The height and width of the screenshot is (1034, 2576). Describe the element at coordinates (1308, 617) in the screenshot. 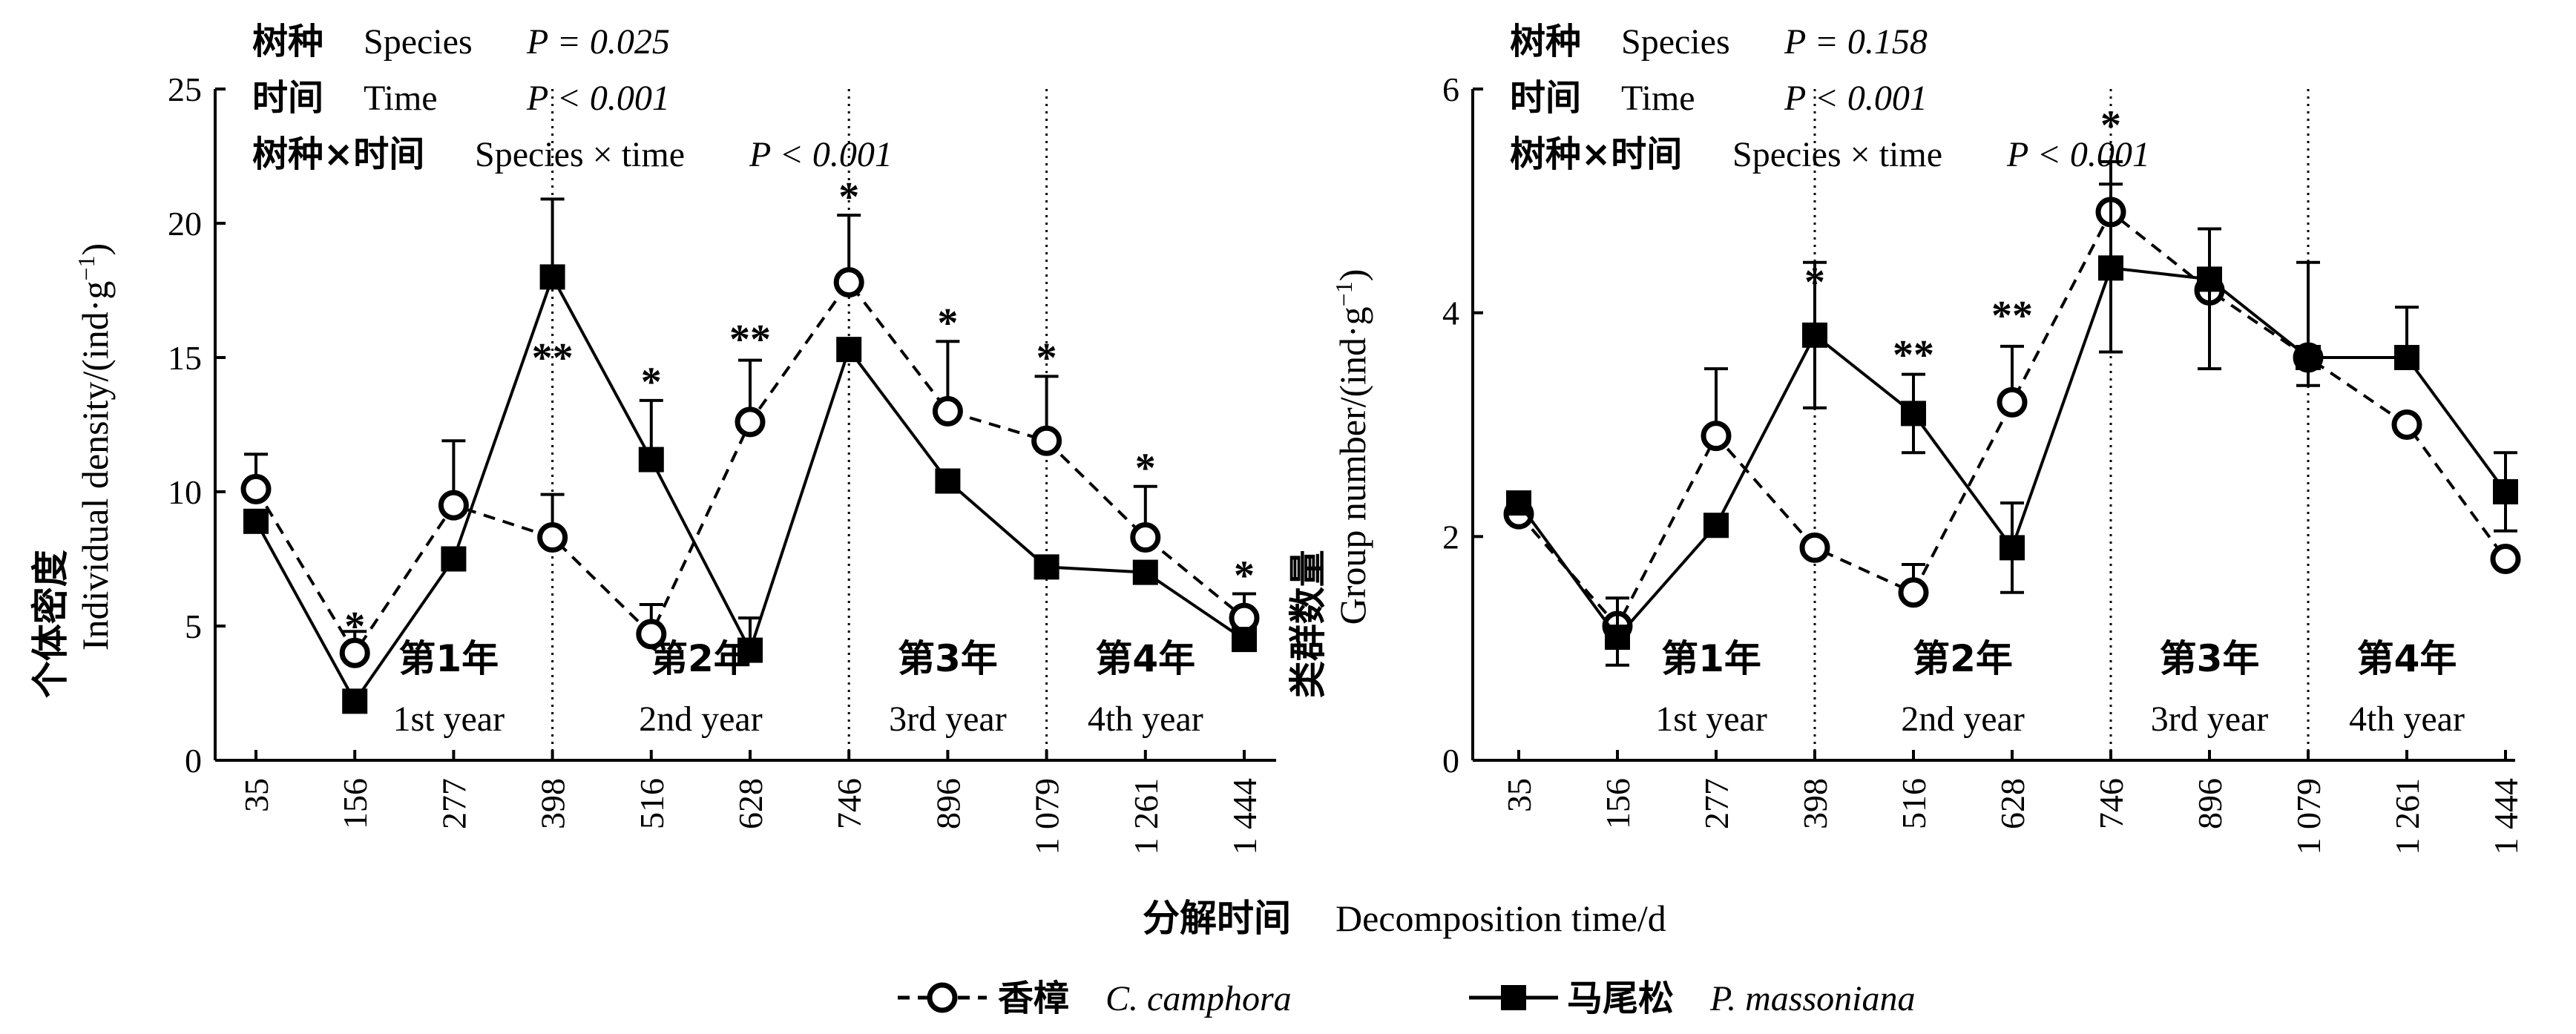

I see `y-axis-title-zh: 类群数量` at that location.